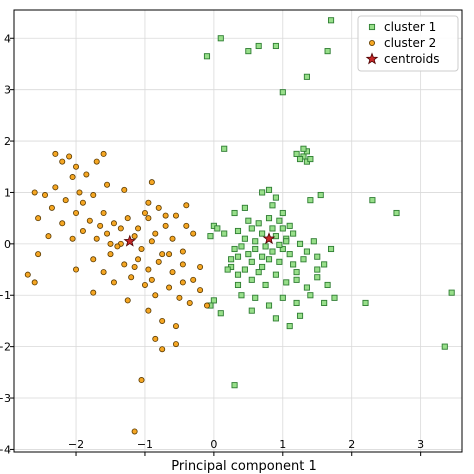  I want to click on y-tick-label: −3, so click(5, 398).